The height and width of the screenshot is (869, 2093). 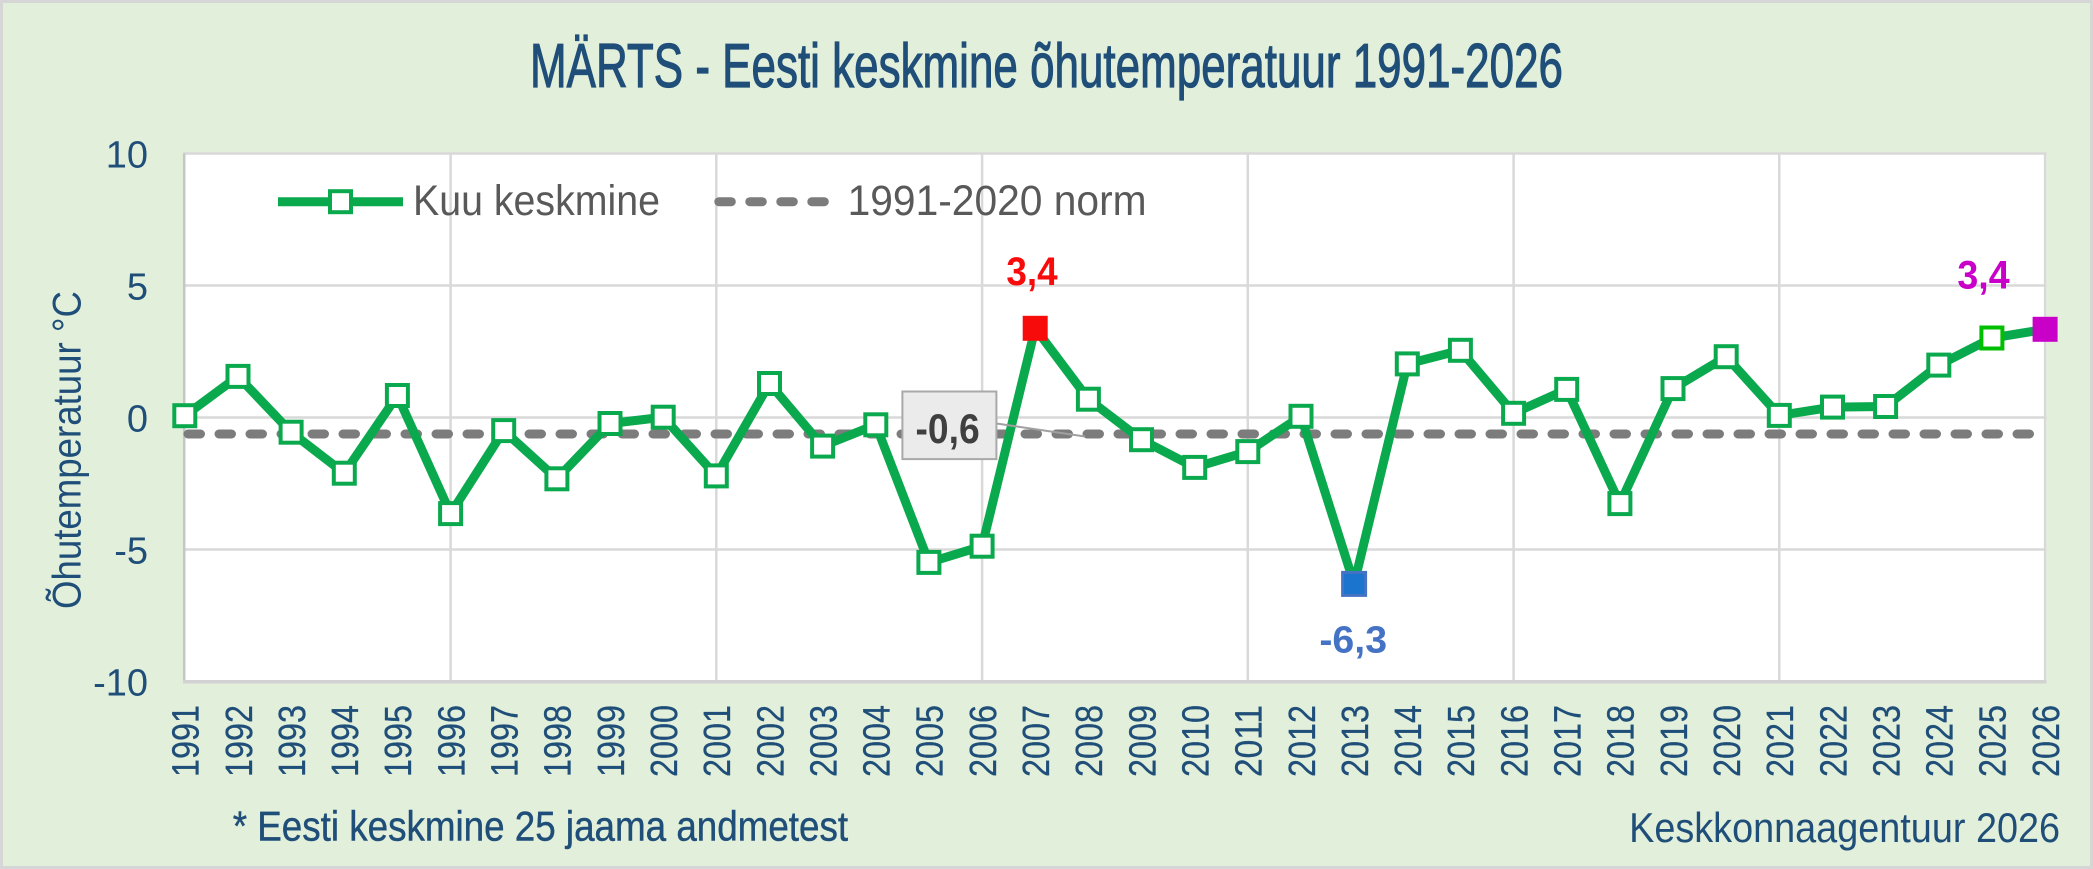 What do you see at coordinates (718, 741) in the screenshot?
I see `svg-text: 2001` at bounding box center [718, 741].